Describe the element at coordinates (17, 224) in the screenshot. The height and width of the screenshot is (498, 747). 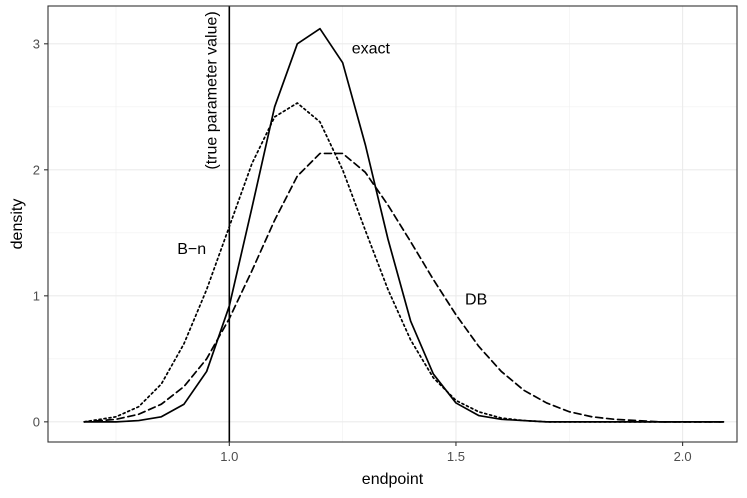
I see `y-axis-title: density` at that location.